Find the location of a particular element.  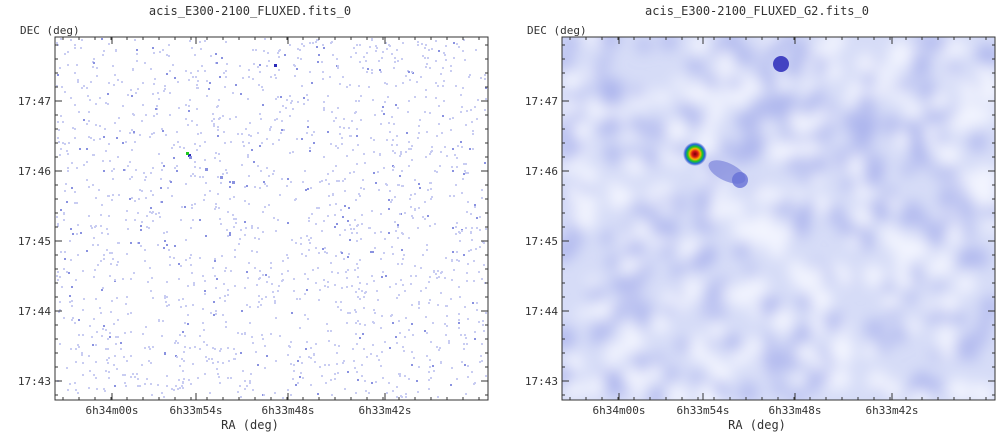

x-tick-label: 6h34m00s is located at coordinates (619, 410).